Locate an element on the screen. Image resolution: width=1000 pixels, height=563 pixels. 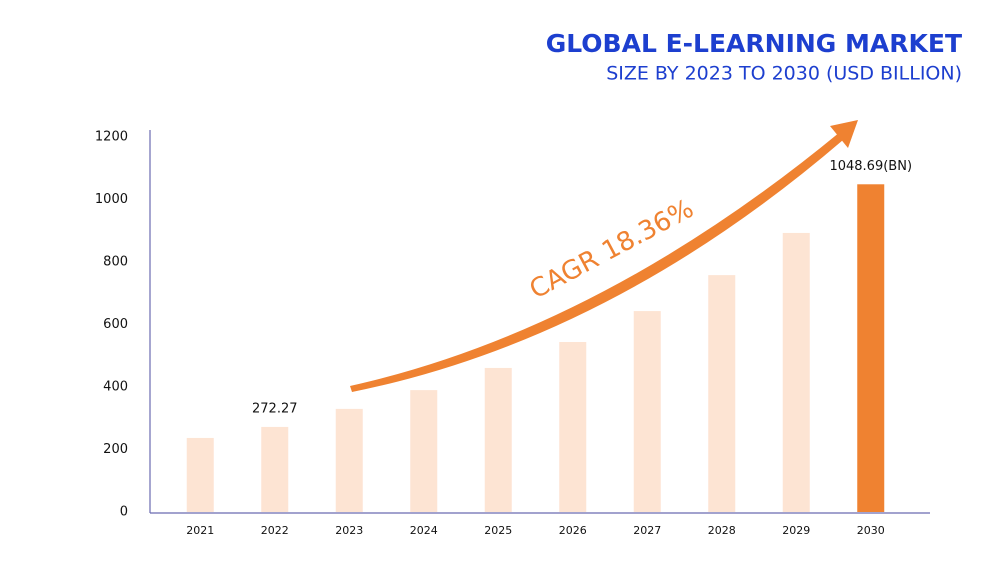
chart-title: GLOBAL E-LEARNING MARKET is located at coordinates (754, 43).